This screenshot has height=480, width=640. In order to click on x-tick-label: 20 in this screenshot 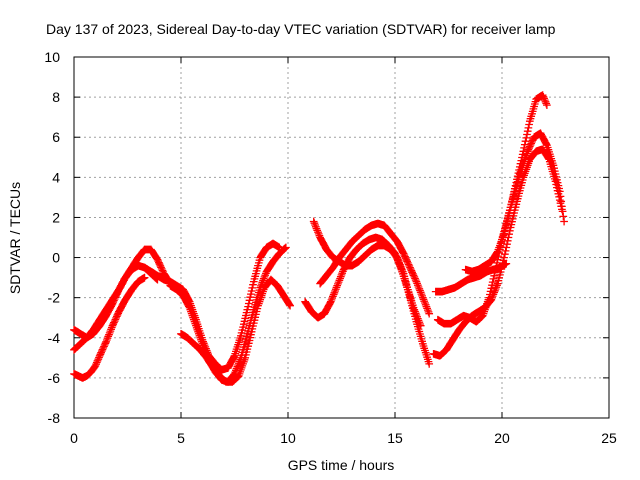, I will do `click(502, 438)`.